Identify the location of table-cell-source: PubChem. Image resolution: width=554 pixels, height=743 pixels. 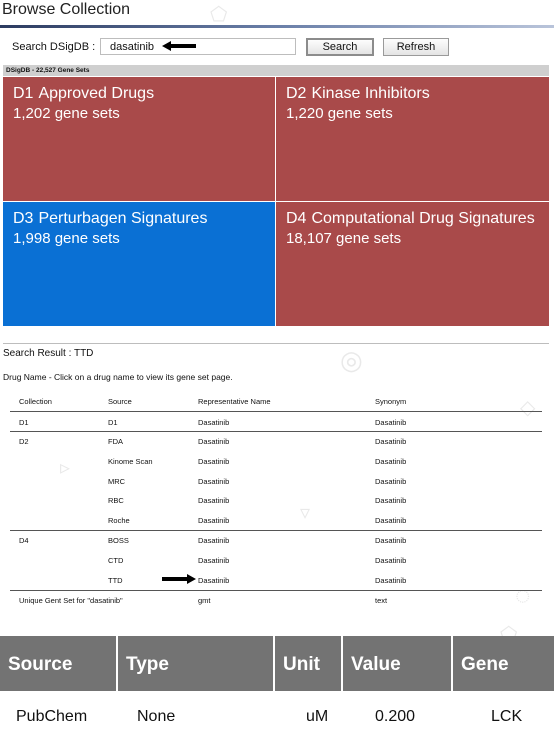
(52, 716).